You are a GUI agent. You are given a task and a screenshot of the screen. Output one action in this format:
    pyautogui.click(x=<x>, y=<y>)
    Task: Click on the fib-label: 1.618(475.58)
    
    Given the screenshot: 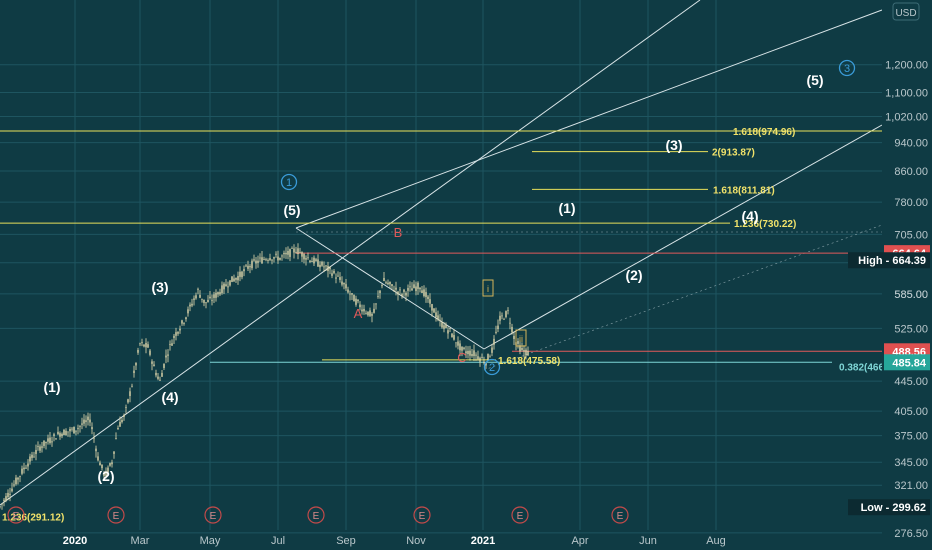 What is the action you would take?
    pyautogui.click(x=529, y=361)
    